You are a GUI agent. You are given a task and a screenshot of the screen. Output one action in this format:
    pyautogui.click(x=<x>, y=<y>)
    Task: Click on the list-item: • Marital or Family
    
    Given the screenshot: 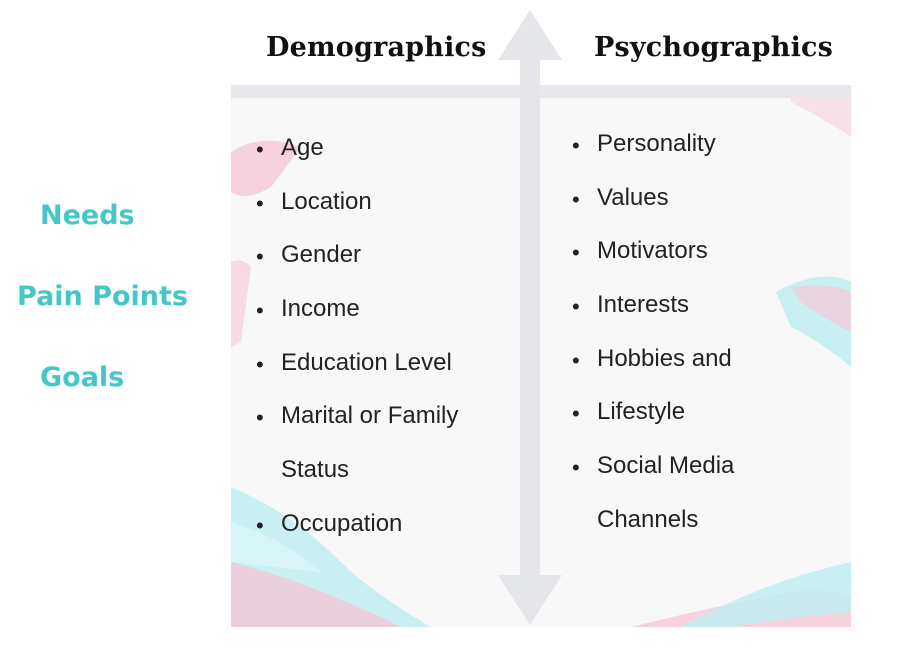 What is the action you would take?
    pyautogui.click(x=357, y=416)
    